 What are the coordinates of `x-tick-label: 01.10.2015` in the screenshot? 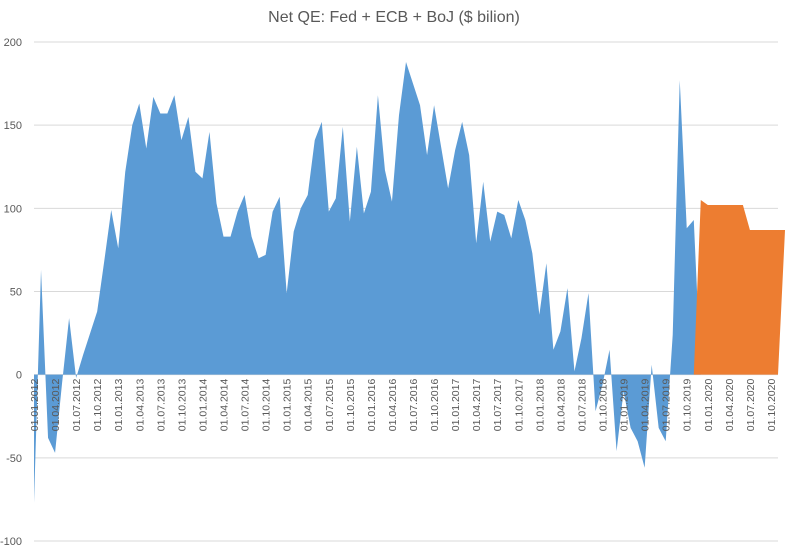 It's located at (351, 405).